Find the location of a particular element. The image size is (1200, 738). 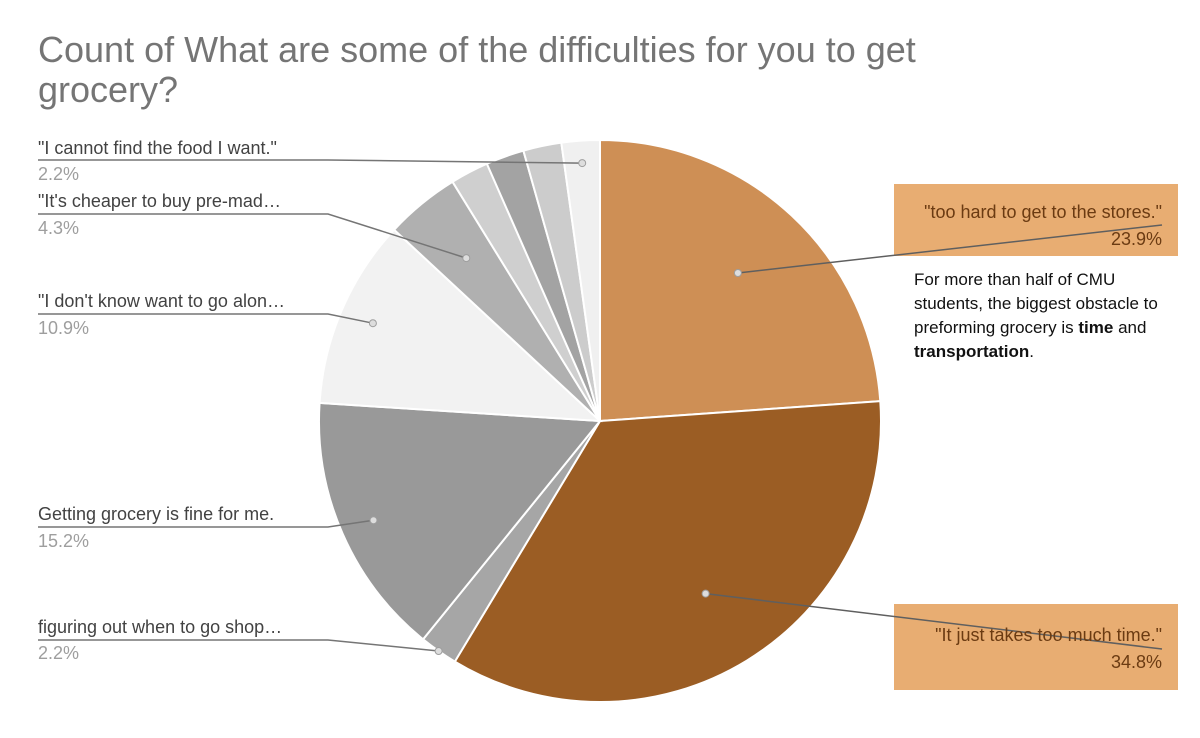

slice-label-0: "too hard to get to the stores." is located at coordinates (1043, 212).